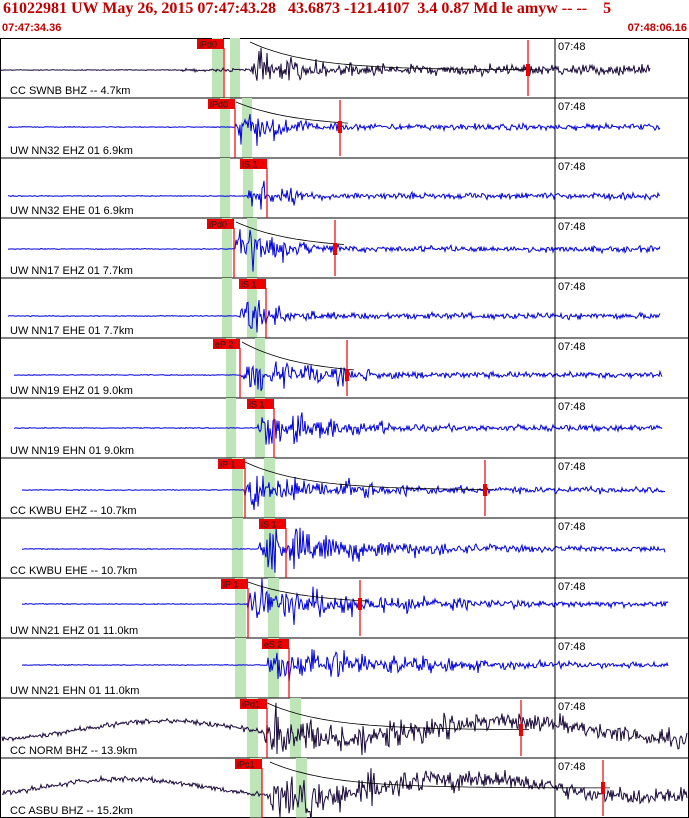 The width and height of the screenshot is (689, 818). Describe the element at coordinates (72, 451) in the screenshot. I see `station-label: UW NN19 EHN 01 9.0km` at that location.